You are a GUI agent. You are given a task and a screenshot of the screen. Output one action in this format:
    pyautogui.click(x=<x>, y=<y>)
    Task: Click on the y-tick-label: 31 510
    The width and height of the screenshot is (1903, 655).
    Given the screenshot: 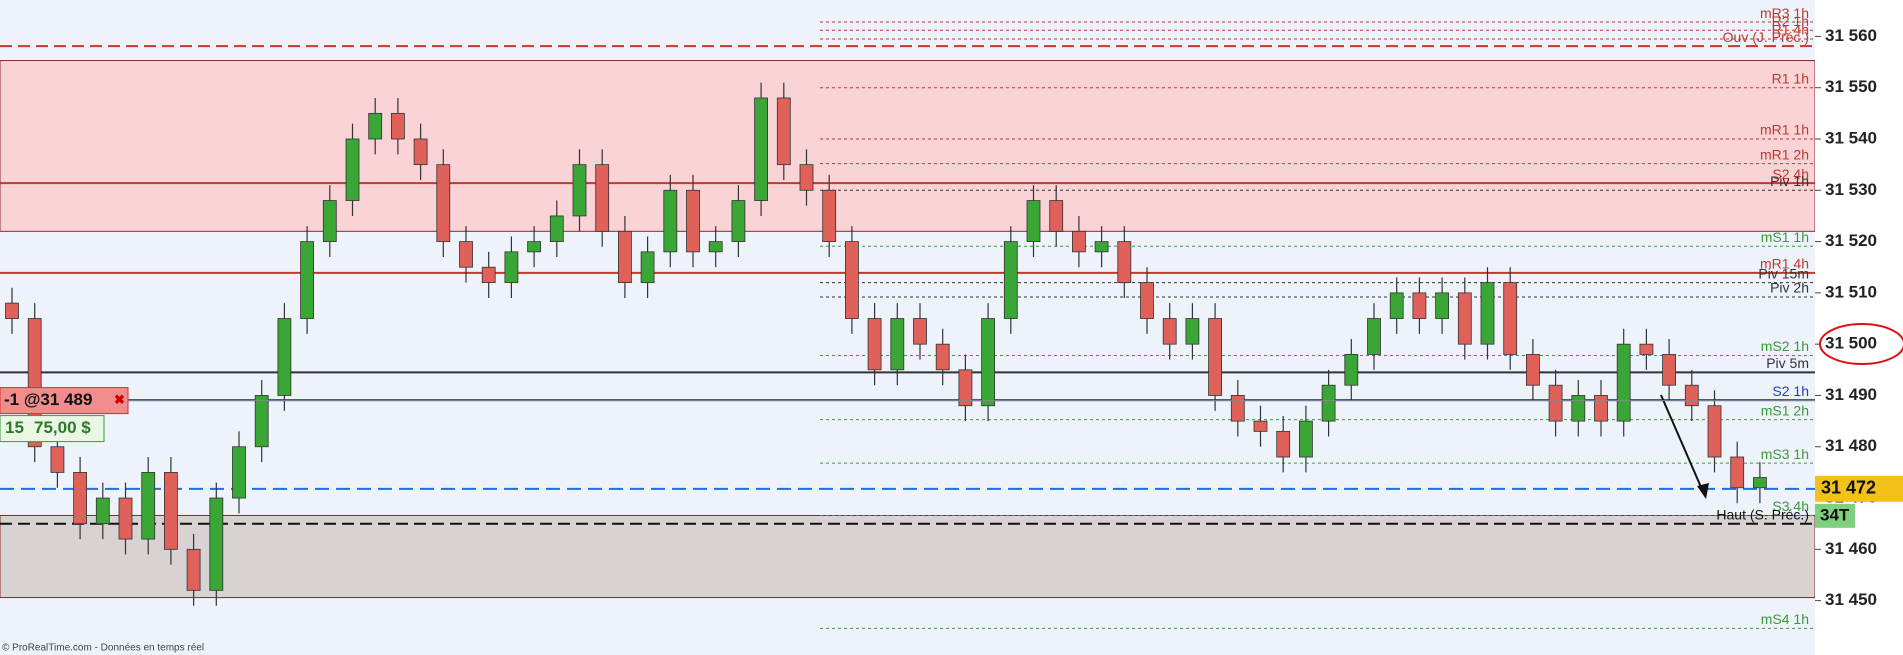 What is the action you would take?
    pyautogui.click(x=1851, y=291)
    